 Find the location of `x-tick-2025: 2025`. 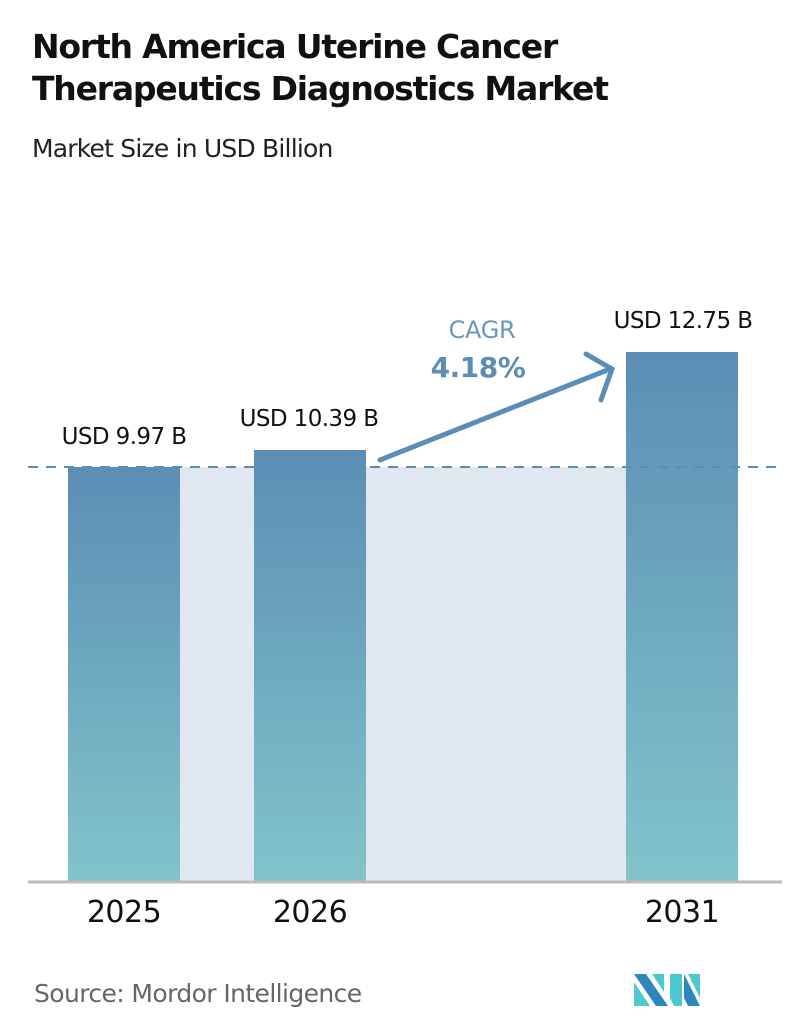

x-tick-2025: 2025 is located at coordinates (124, 912).